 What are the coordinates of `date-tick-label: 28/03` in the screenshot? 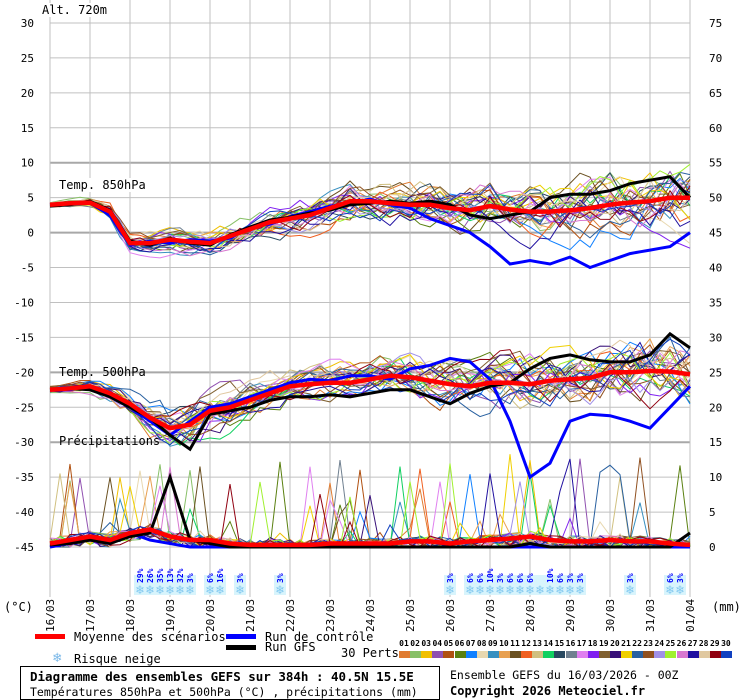 It's located at (530, 615).